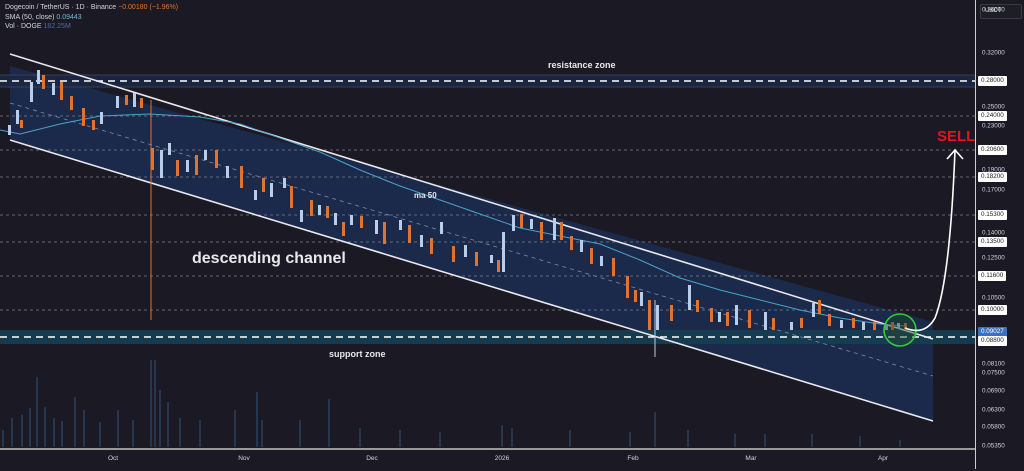  I want to click on price-tick: 0.10500, so click(993, 298).